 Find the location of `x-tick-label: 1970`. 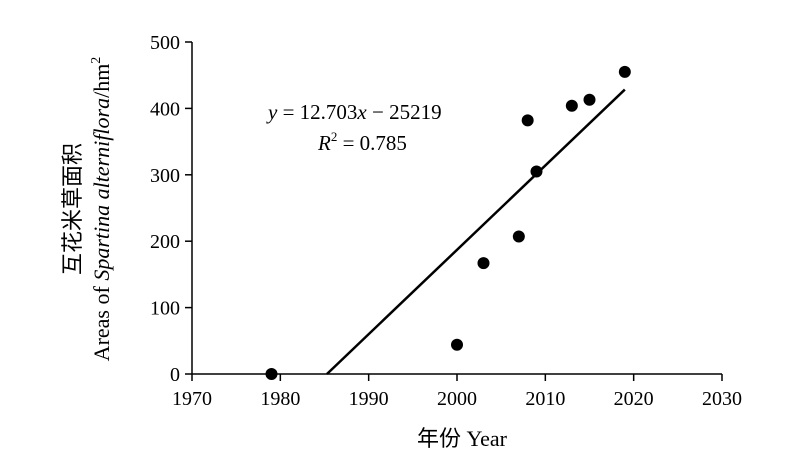

x-tick-label: 1970 is located at coordinates (192, 399).